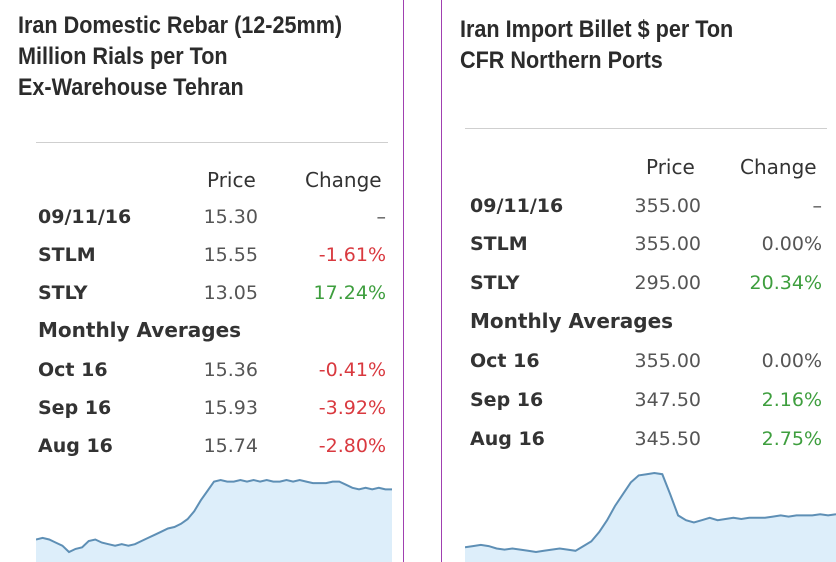 The height and width of the screenshot is (562, 836). I want to click on table-row: Oct 16 15.36 -0.41%, so click(212, 370).